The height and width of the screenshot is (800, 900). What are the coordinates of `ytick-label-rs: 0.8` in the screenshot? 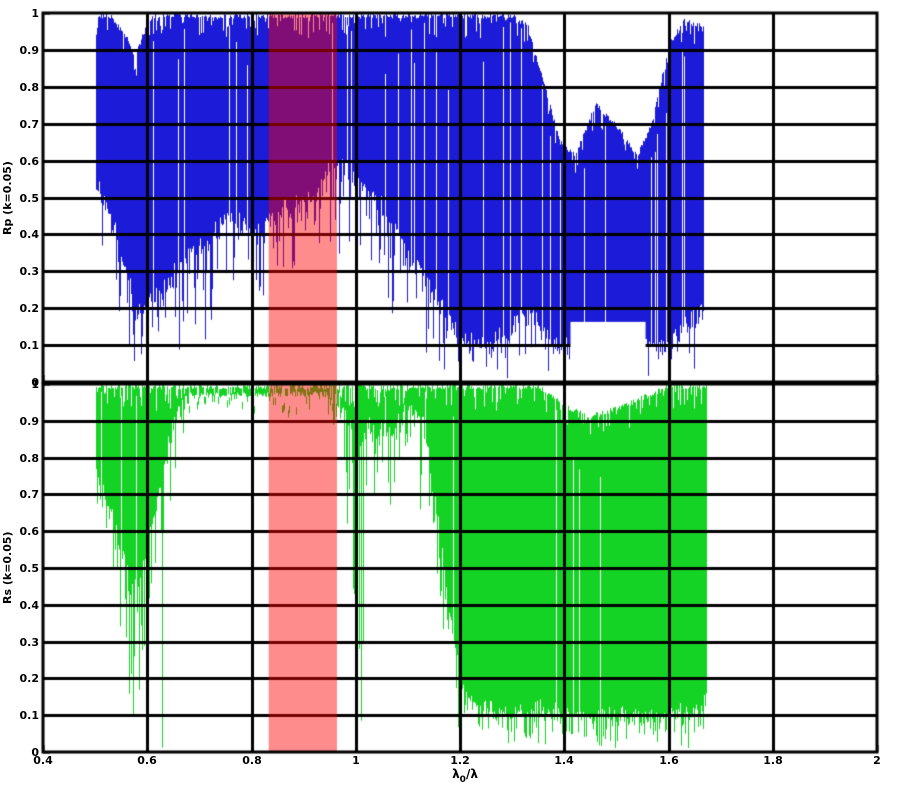 It's located at (29, 458).